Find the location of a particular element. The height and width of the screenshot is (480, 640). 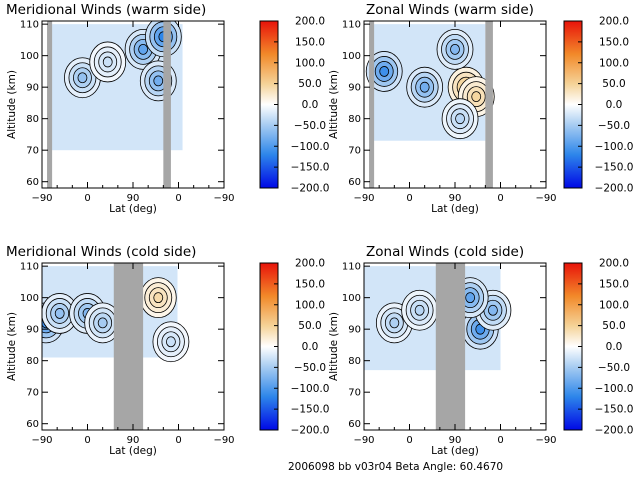

chart-title: Meridional Winds (warm side) is located at coordinates (106, 10).